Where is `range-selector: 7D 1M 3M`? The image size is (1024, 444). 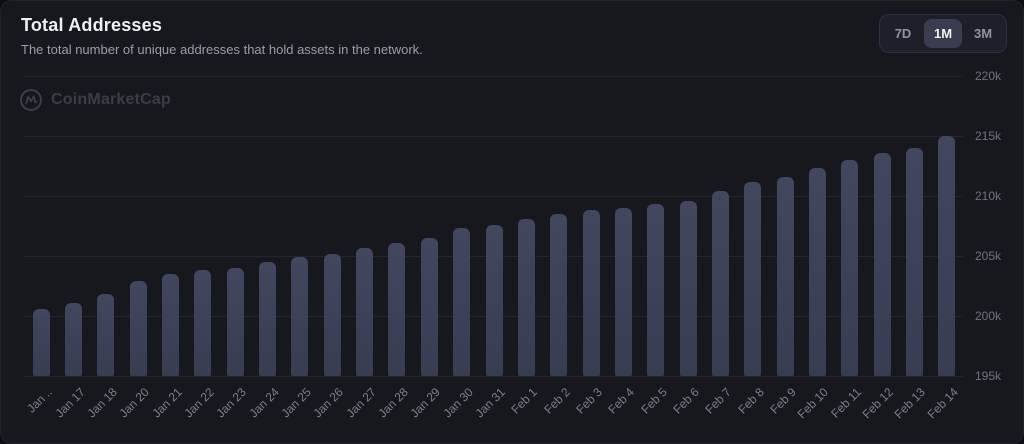 range-selector: 7D 1M 3M is located at coordinates (943, 33).